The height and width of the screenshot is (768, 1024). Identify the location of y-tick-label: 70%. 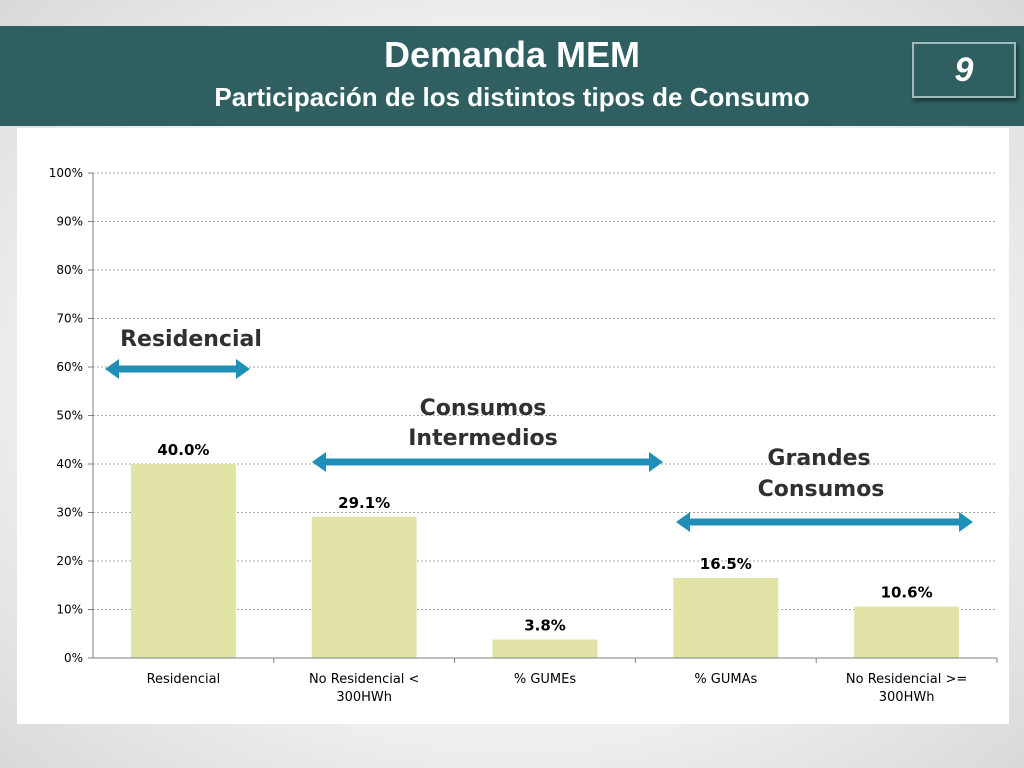
(69, 319).